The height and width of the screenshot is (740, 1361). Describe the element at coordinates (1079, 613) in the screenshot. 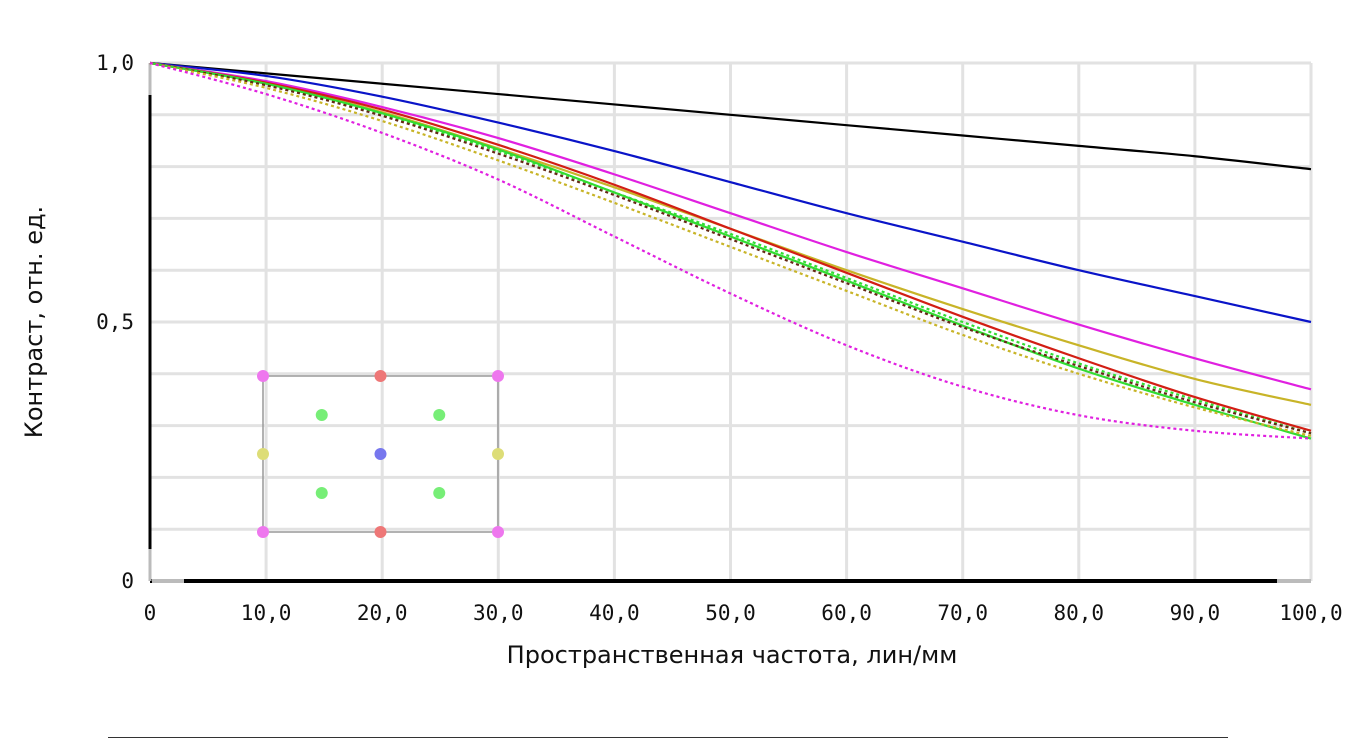

I see `x-tick-label: 80,0` at that location.